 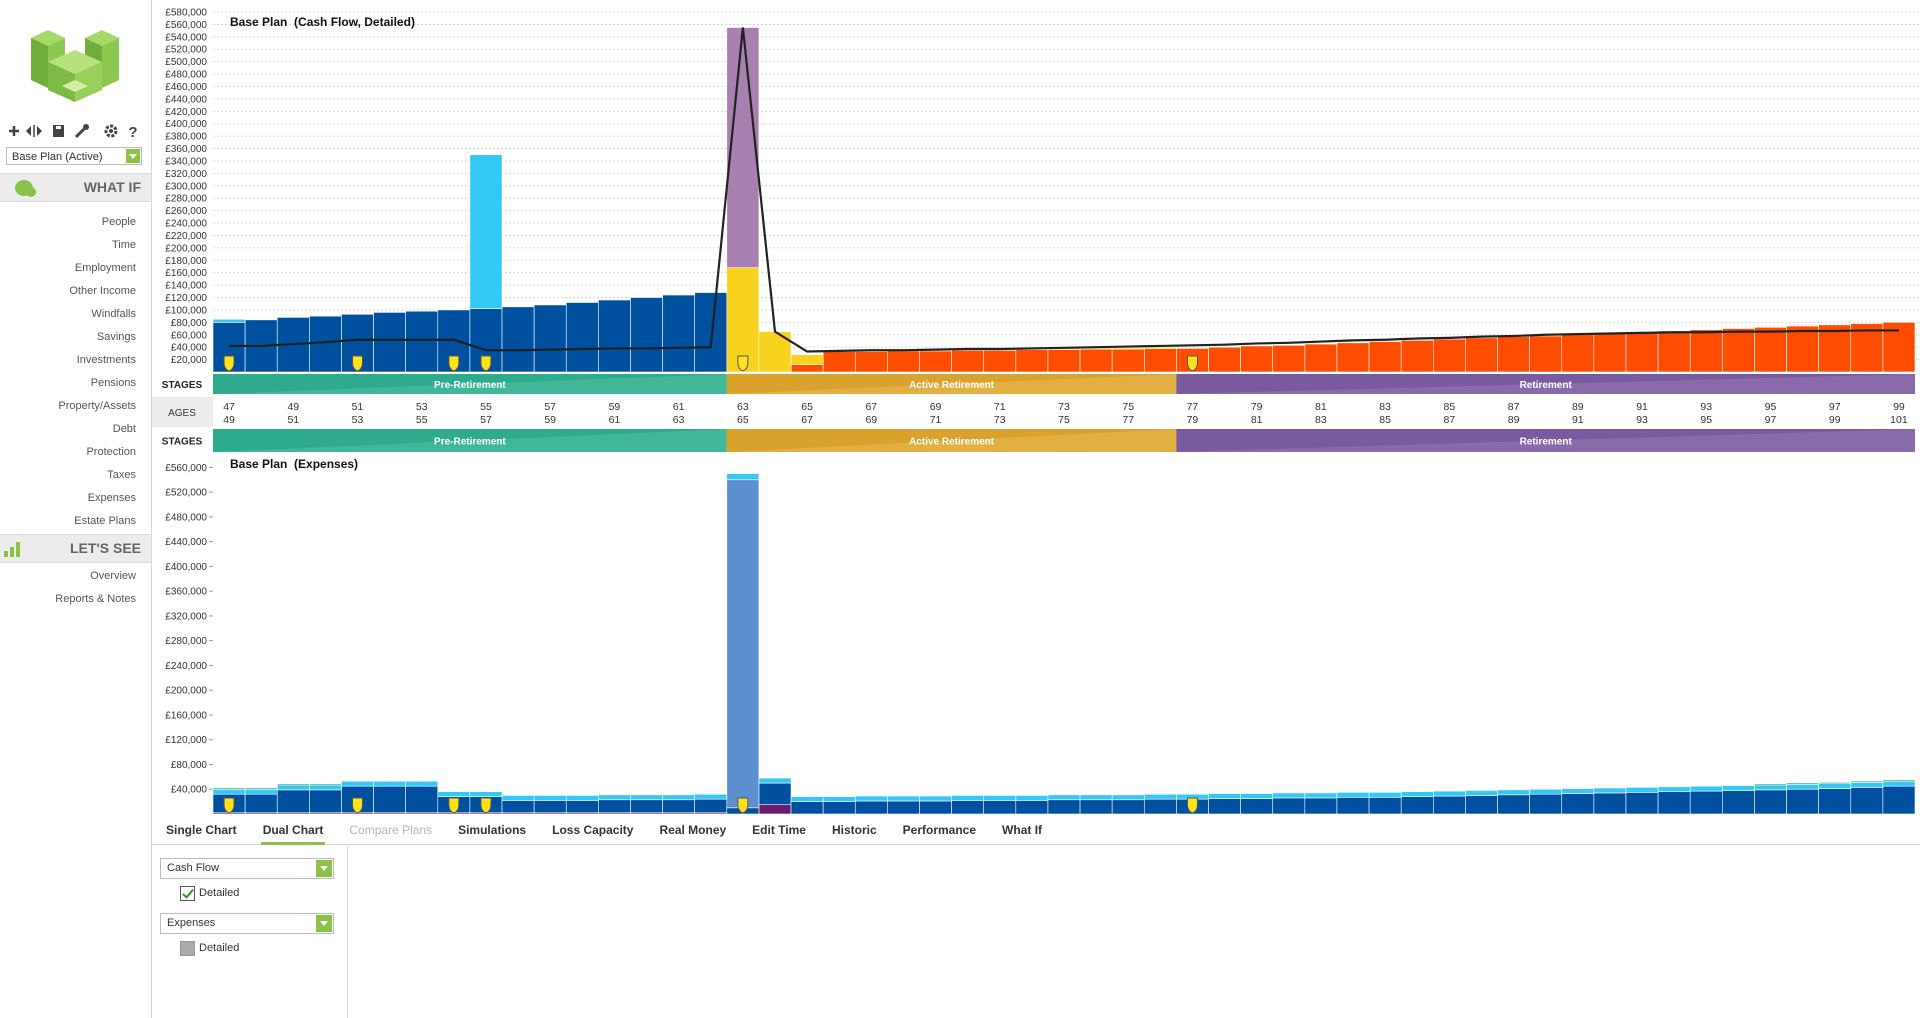 What do you see at coordinates (186, 273) in the screenshot?
I see `y-tick-label: £160,000` at bounding box center [186, 273].